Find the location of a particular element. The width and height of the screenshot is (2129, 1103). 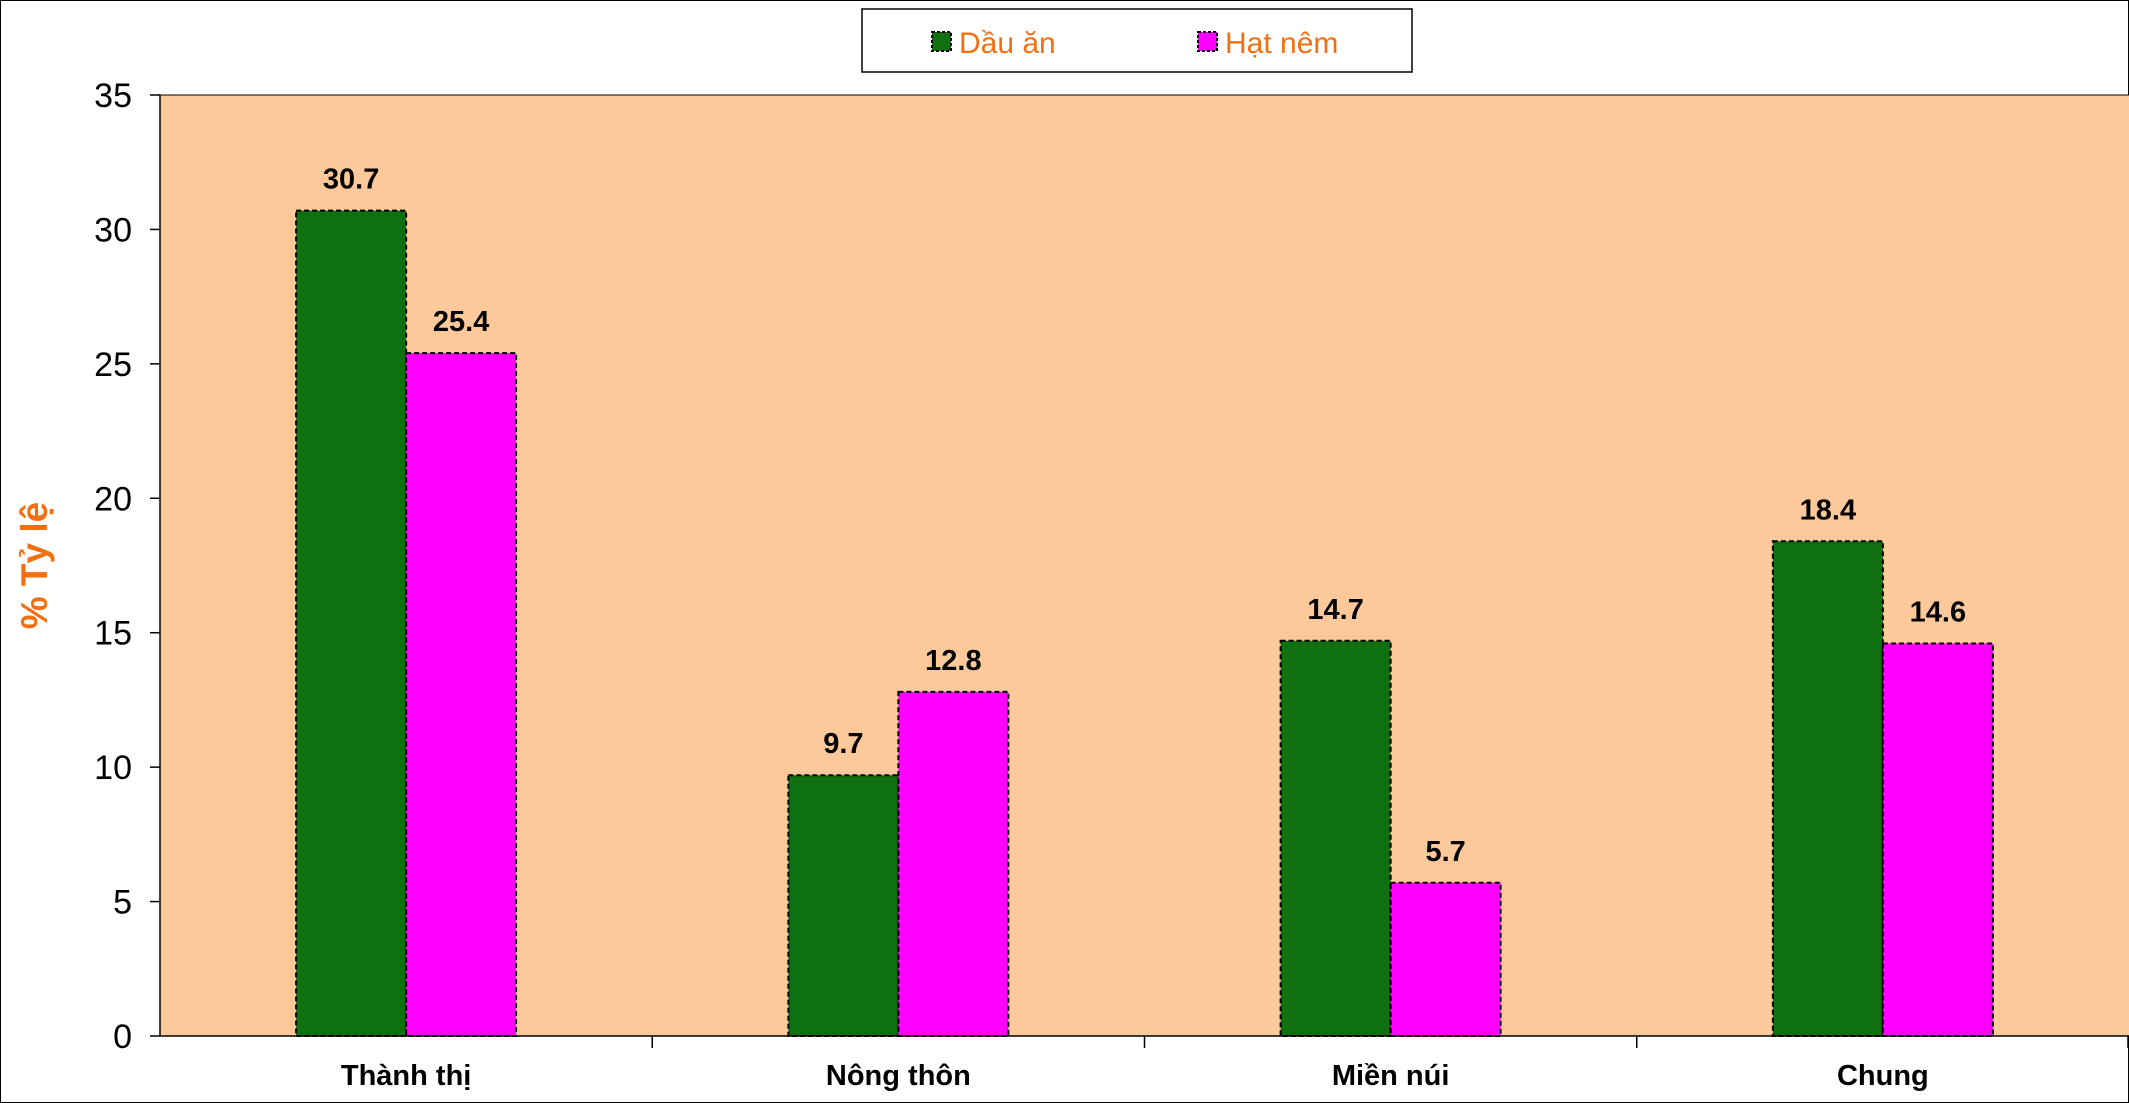

y-tick-label: 25 is located at coordinates (113, 365).